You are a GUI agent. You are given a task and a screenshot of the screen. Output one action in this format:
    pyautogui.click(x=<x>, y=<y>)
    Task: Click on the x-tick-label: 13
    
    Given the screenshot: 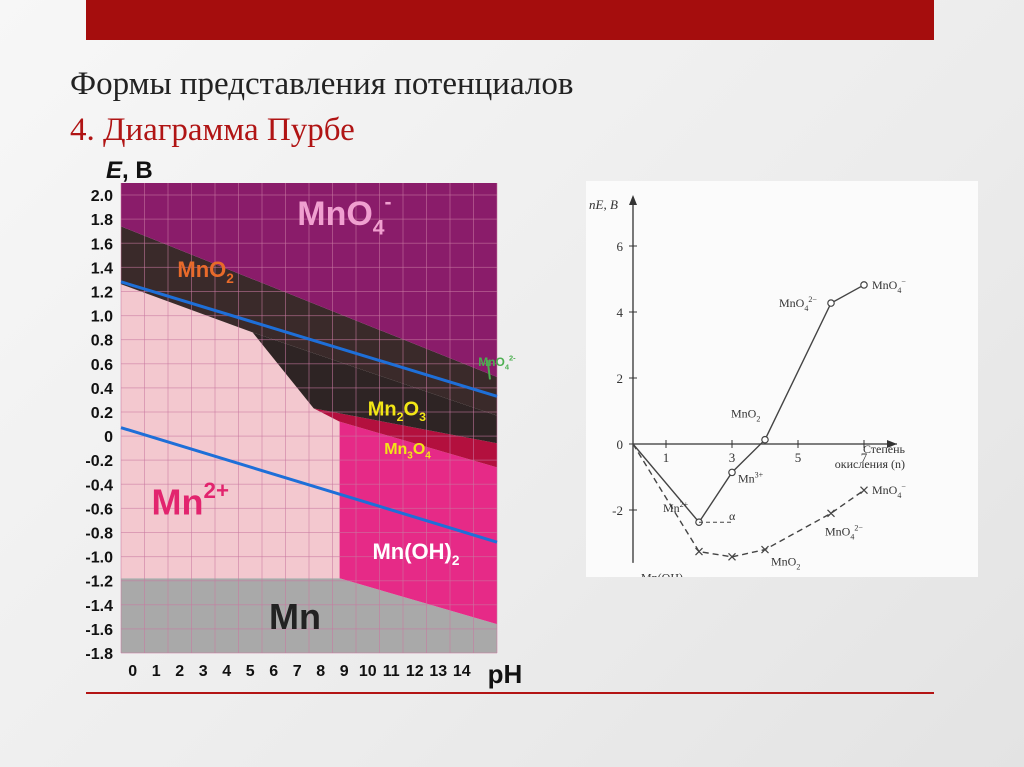 What is the action you would take?
    pyautogui.click(x=438, y=671)
    